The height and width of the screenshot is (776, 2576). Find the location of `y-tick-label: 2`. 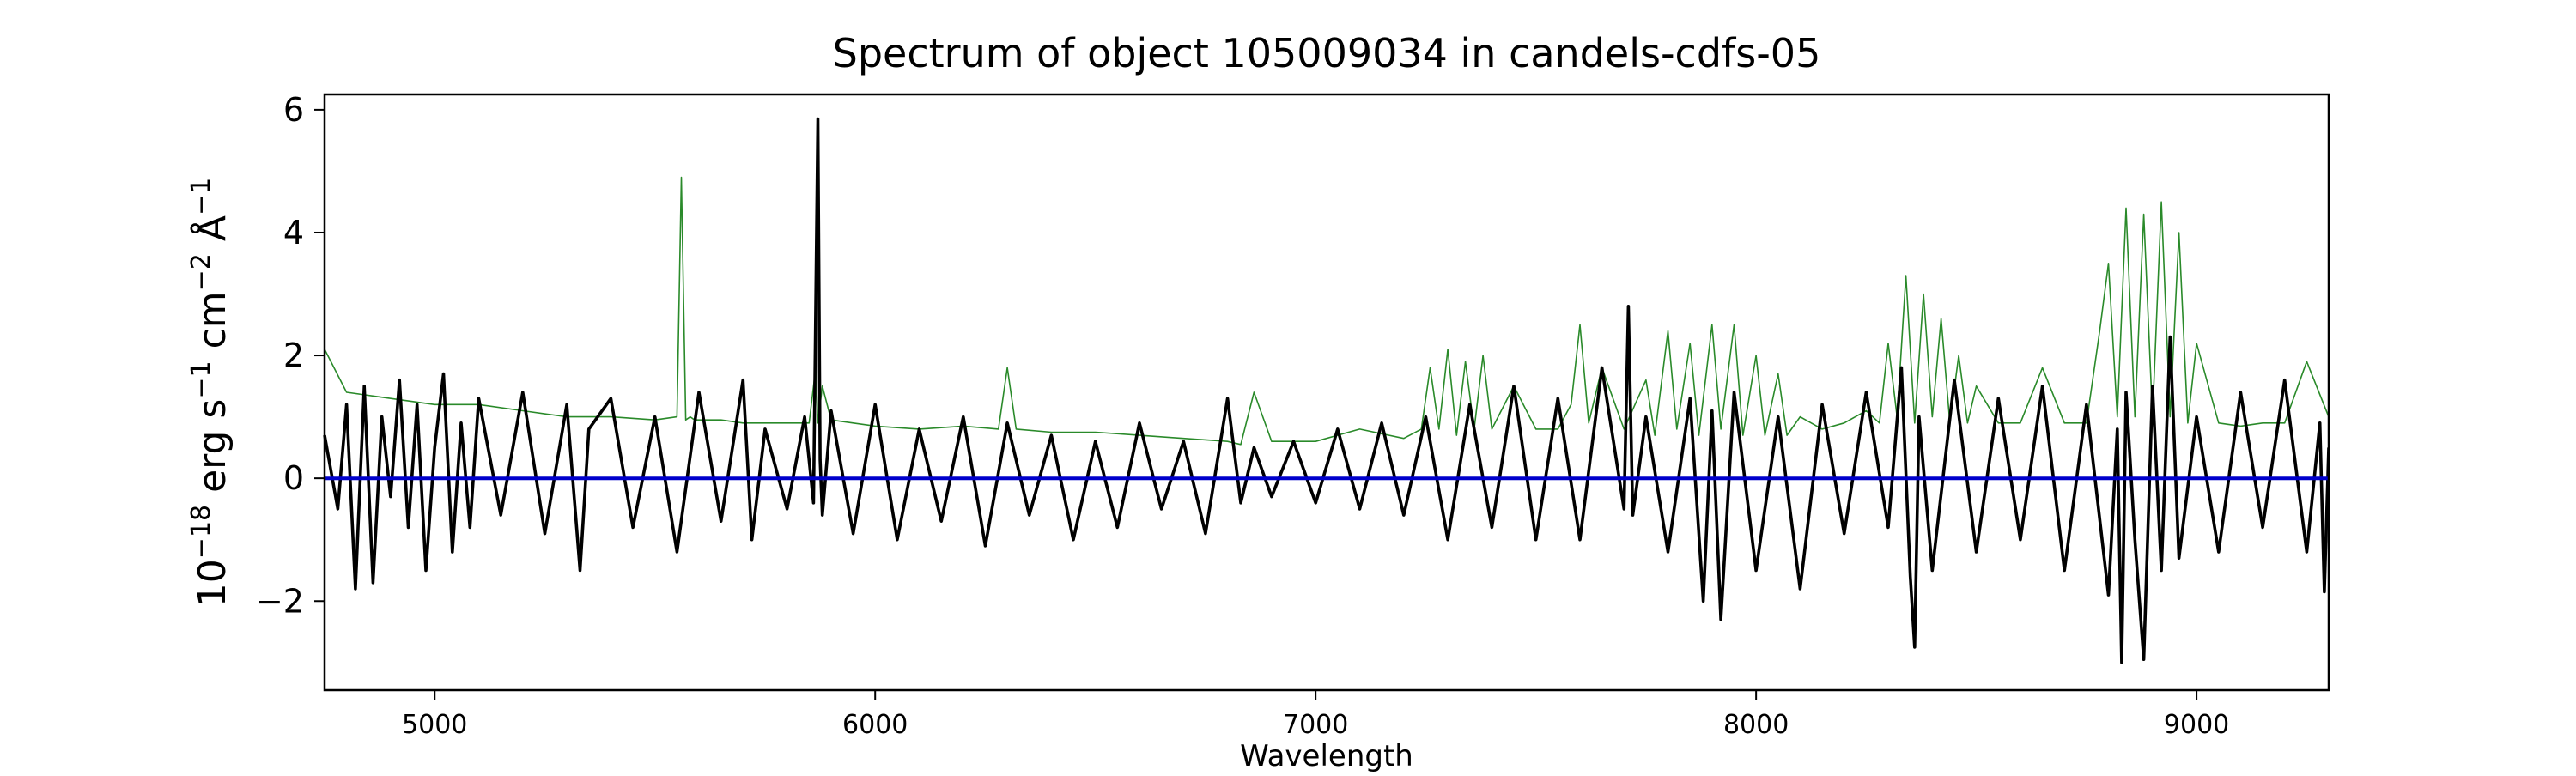

y-tick-label: 2 is located at coordinates (293, 355).